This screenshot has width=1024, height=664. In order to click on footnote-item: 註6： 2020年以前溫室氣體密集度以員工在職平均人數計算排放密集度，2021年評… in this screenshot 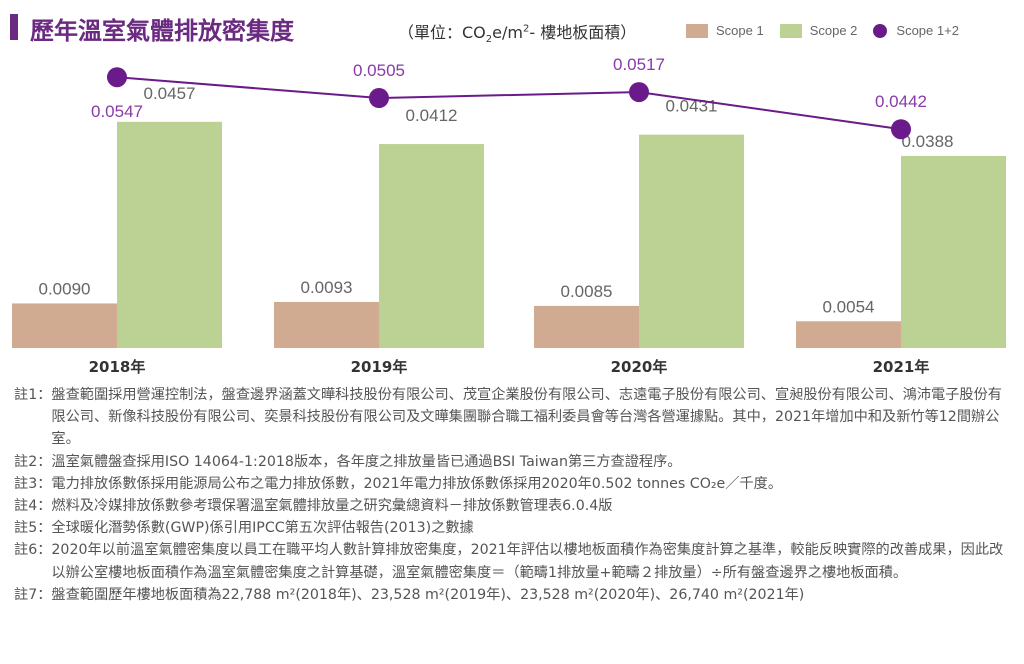, I will do `click(514, 561)`.